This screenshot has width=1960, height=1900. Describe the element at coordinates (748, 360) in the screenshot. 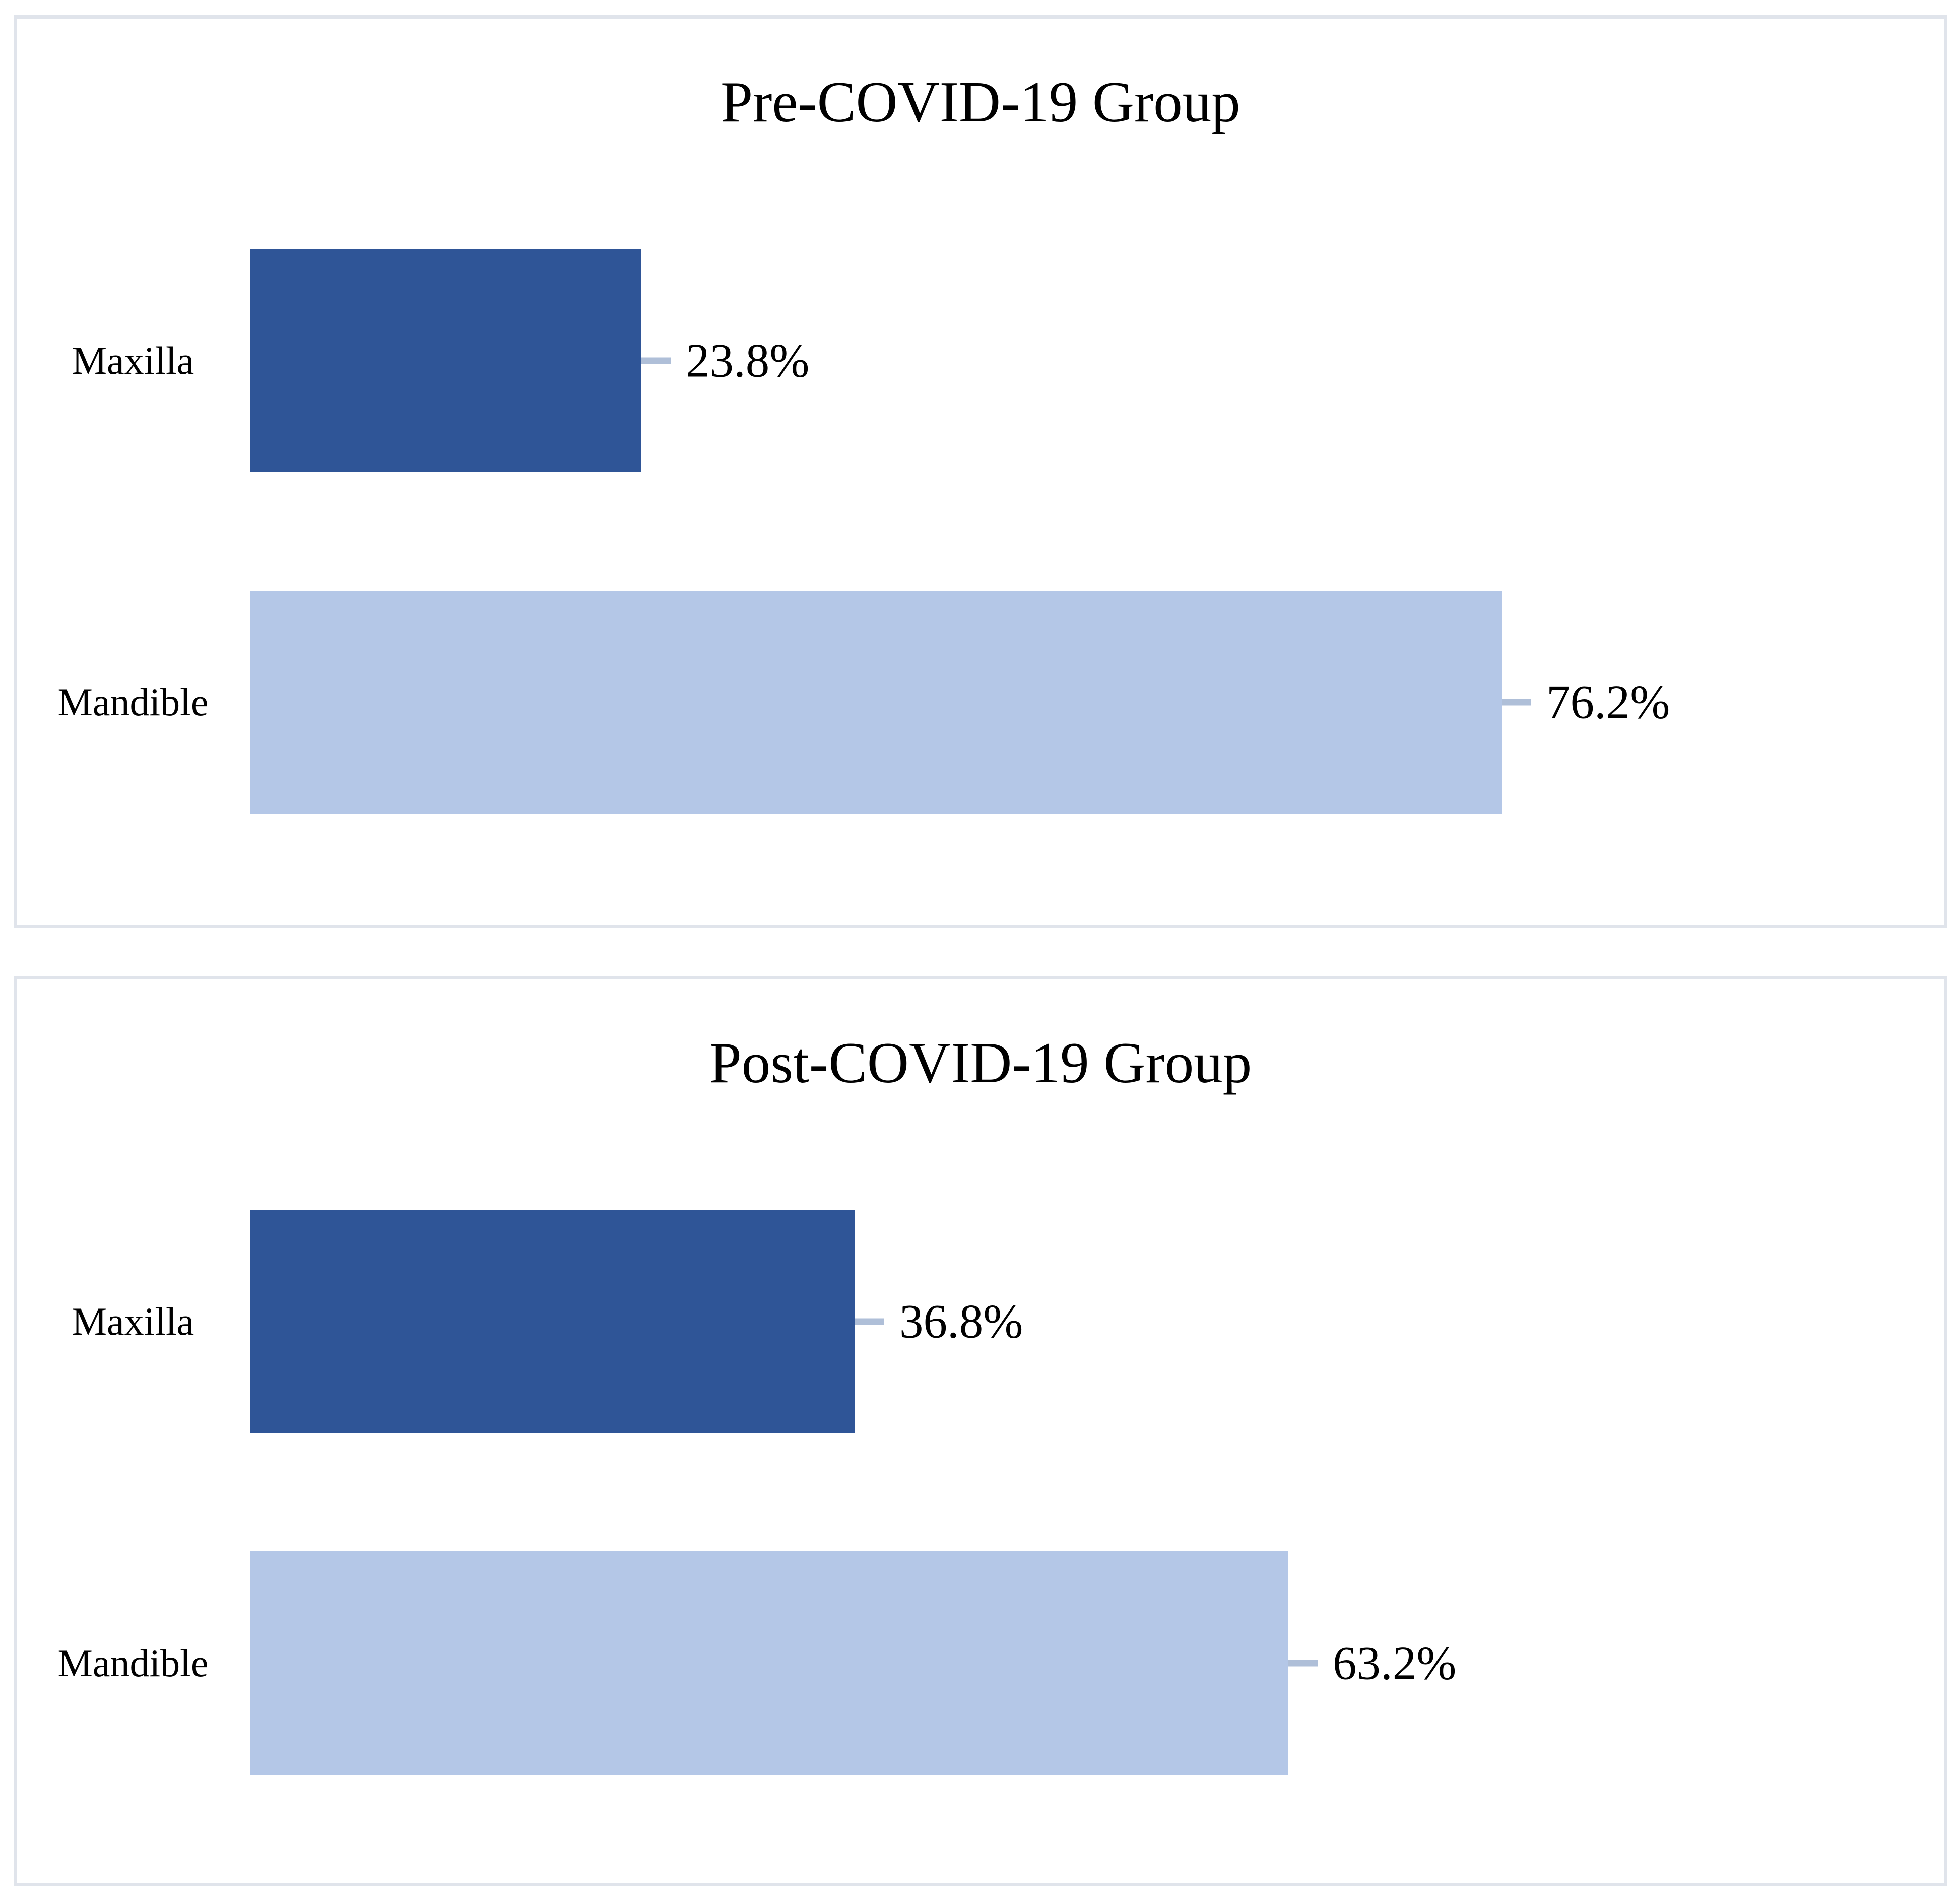

I see `value-label: 23.8%` at that location.